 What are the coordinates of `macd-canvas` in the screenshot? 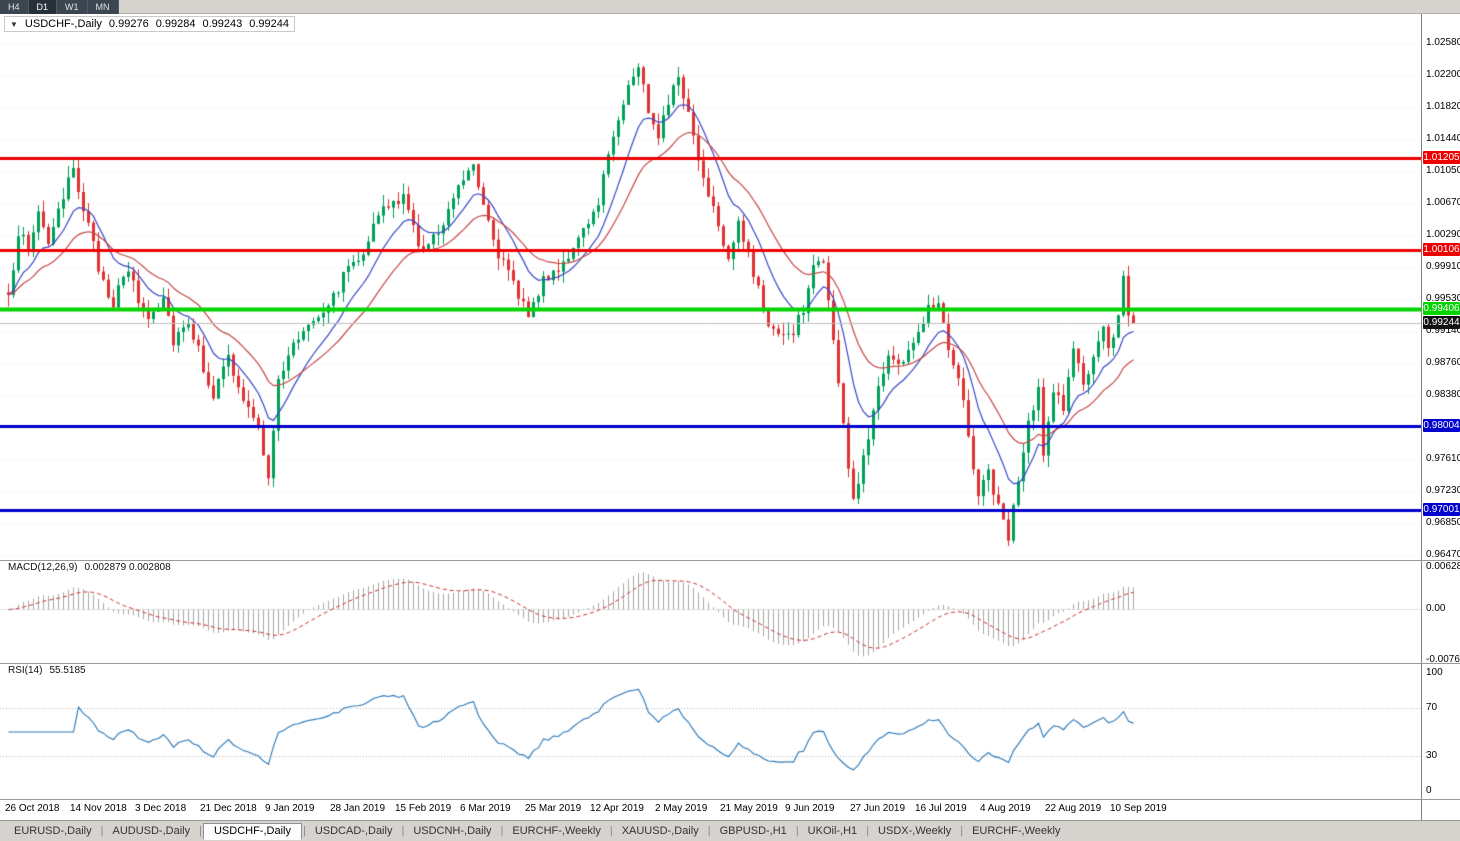 It's located at (710, 611).